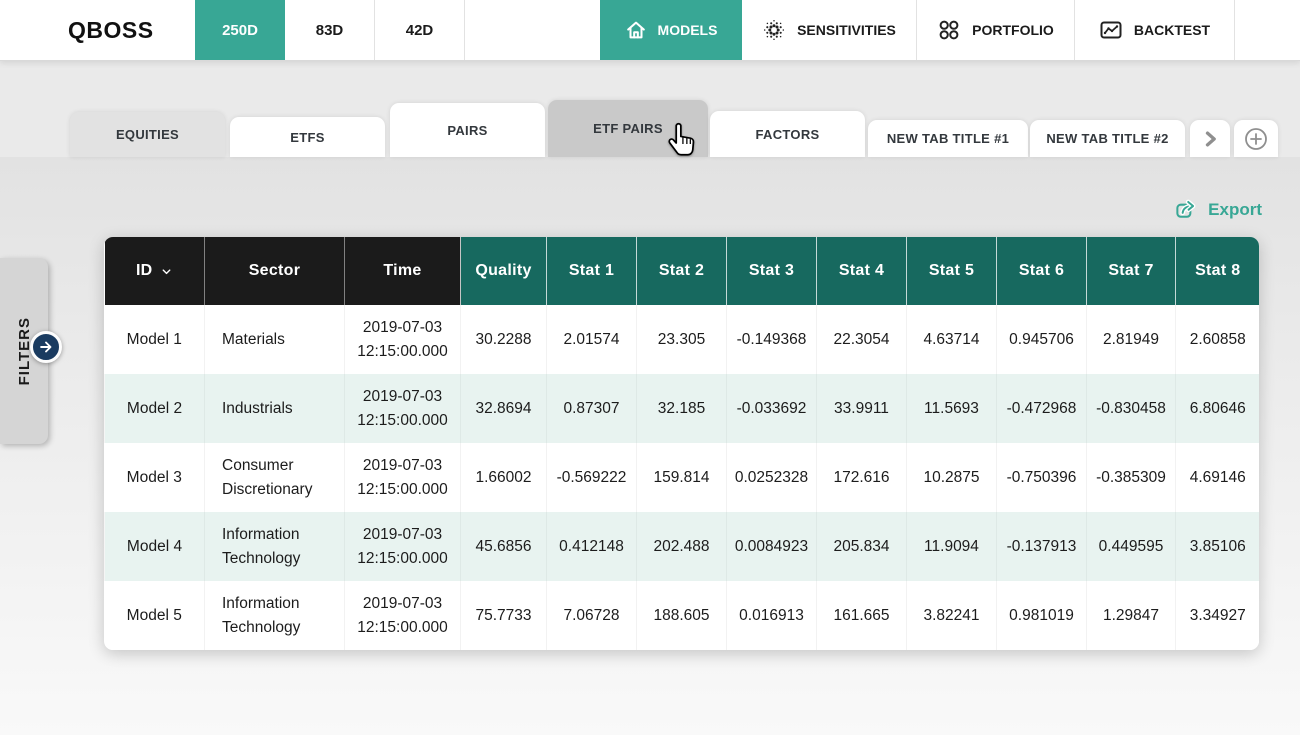 The image size is (1300, 735). I want to click on tab-factors: FACTORS, so click(787, 134).